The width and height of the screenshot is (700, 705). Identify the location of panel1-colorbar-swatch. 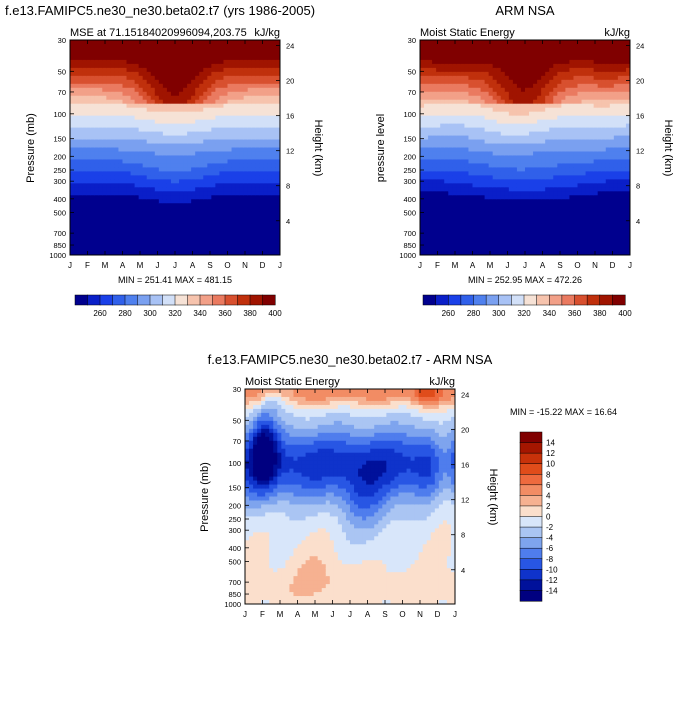
(206, 300).